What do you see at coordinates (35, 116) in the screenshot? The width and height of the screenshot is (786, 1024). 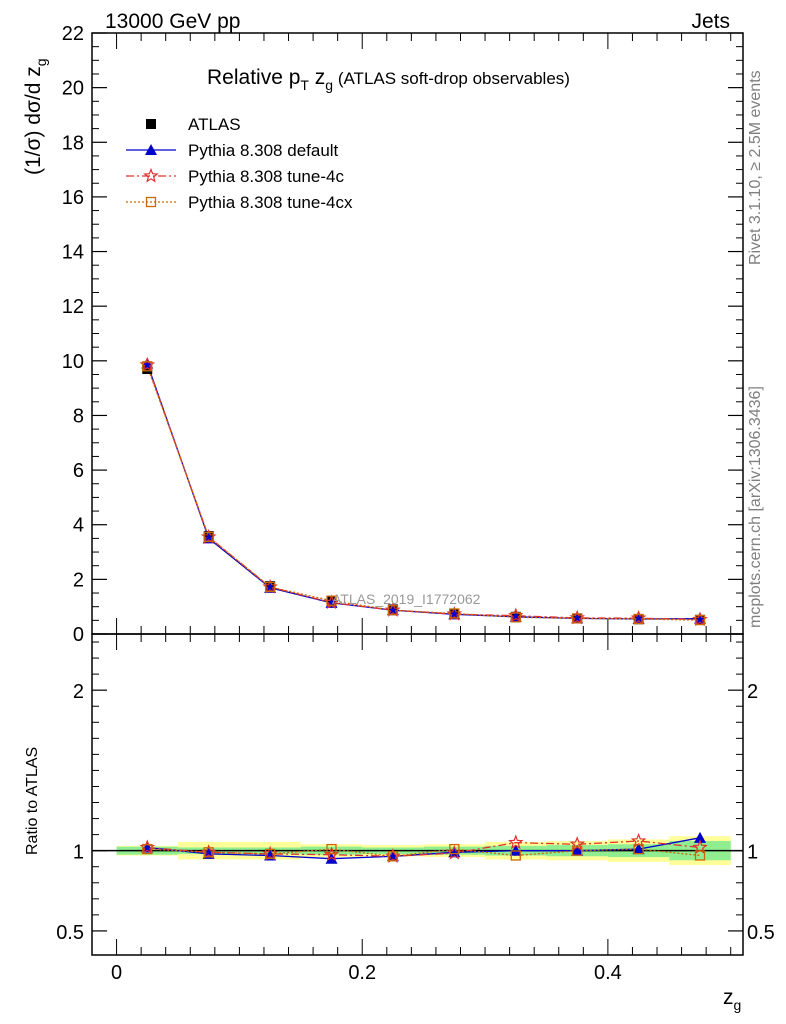 I see `main-y-axis-label: (1/σ) dσ/d zg` at bounding box center [35, 116].